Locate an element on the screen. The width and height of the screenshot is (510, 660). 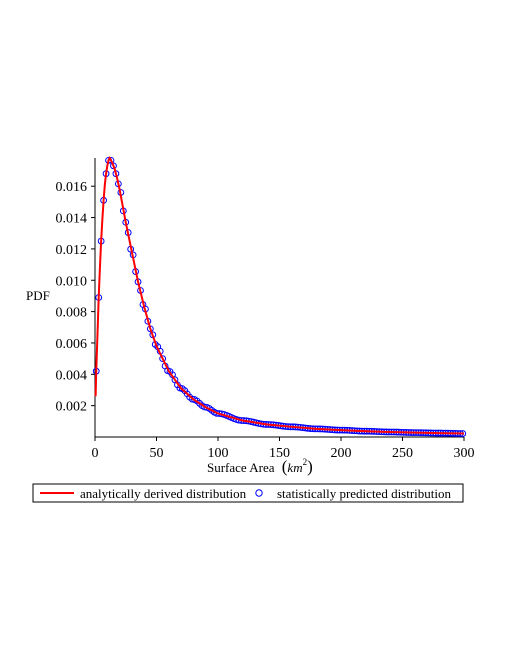
x-tick-label: 300 is located at coordinates (464, 453).